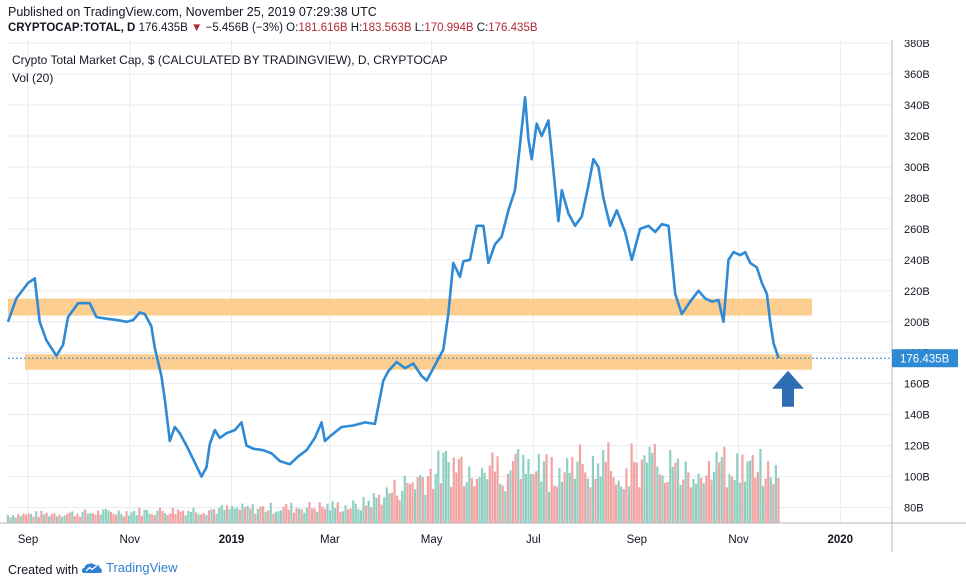 This screenshot has width=966, height=587. Describe the element at coordinates (449, 28) in the screenshot. I see `low-value: 170.994B` at that location.